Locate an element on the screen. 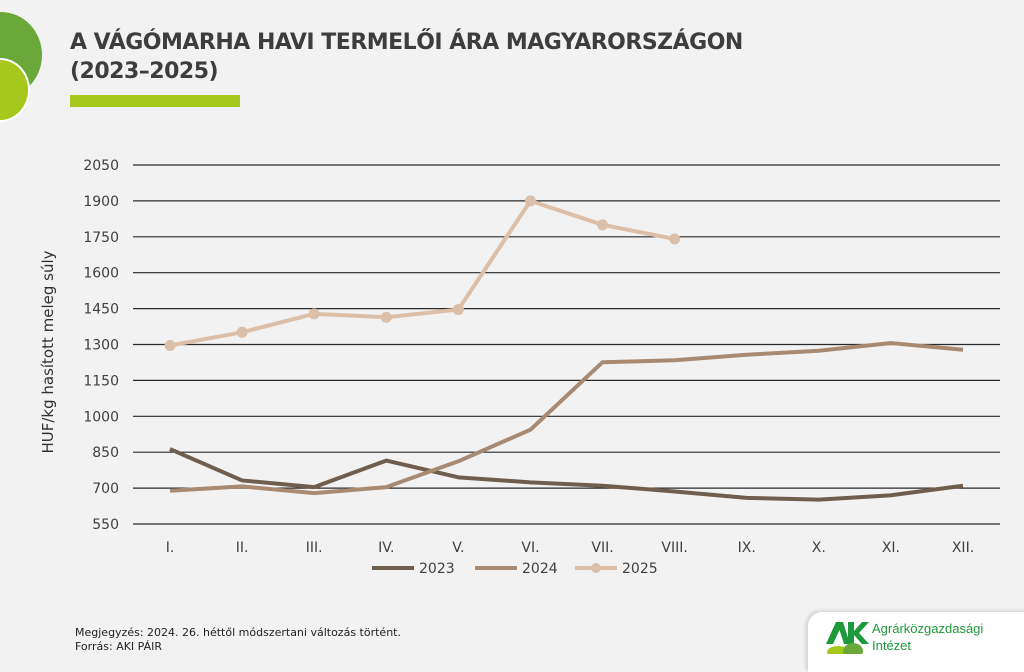 Image resolution: width=1024 pixels, height=672 pixels. source-note: Forrás: AKI PÁIR is located at coordinates (119, 646).